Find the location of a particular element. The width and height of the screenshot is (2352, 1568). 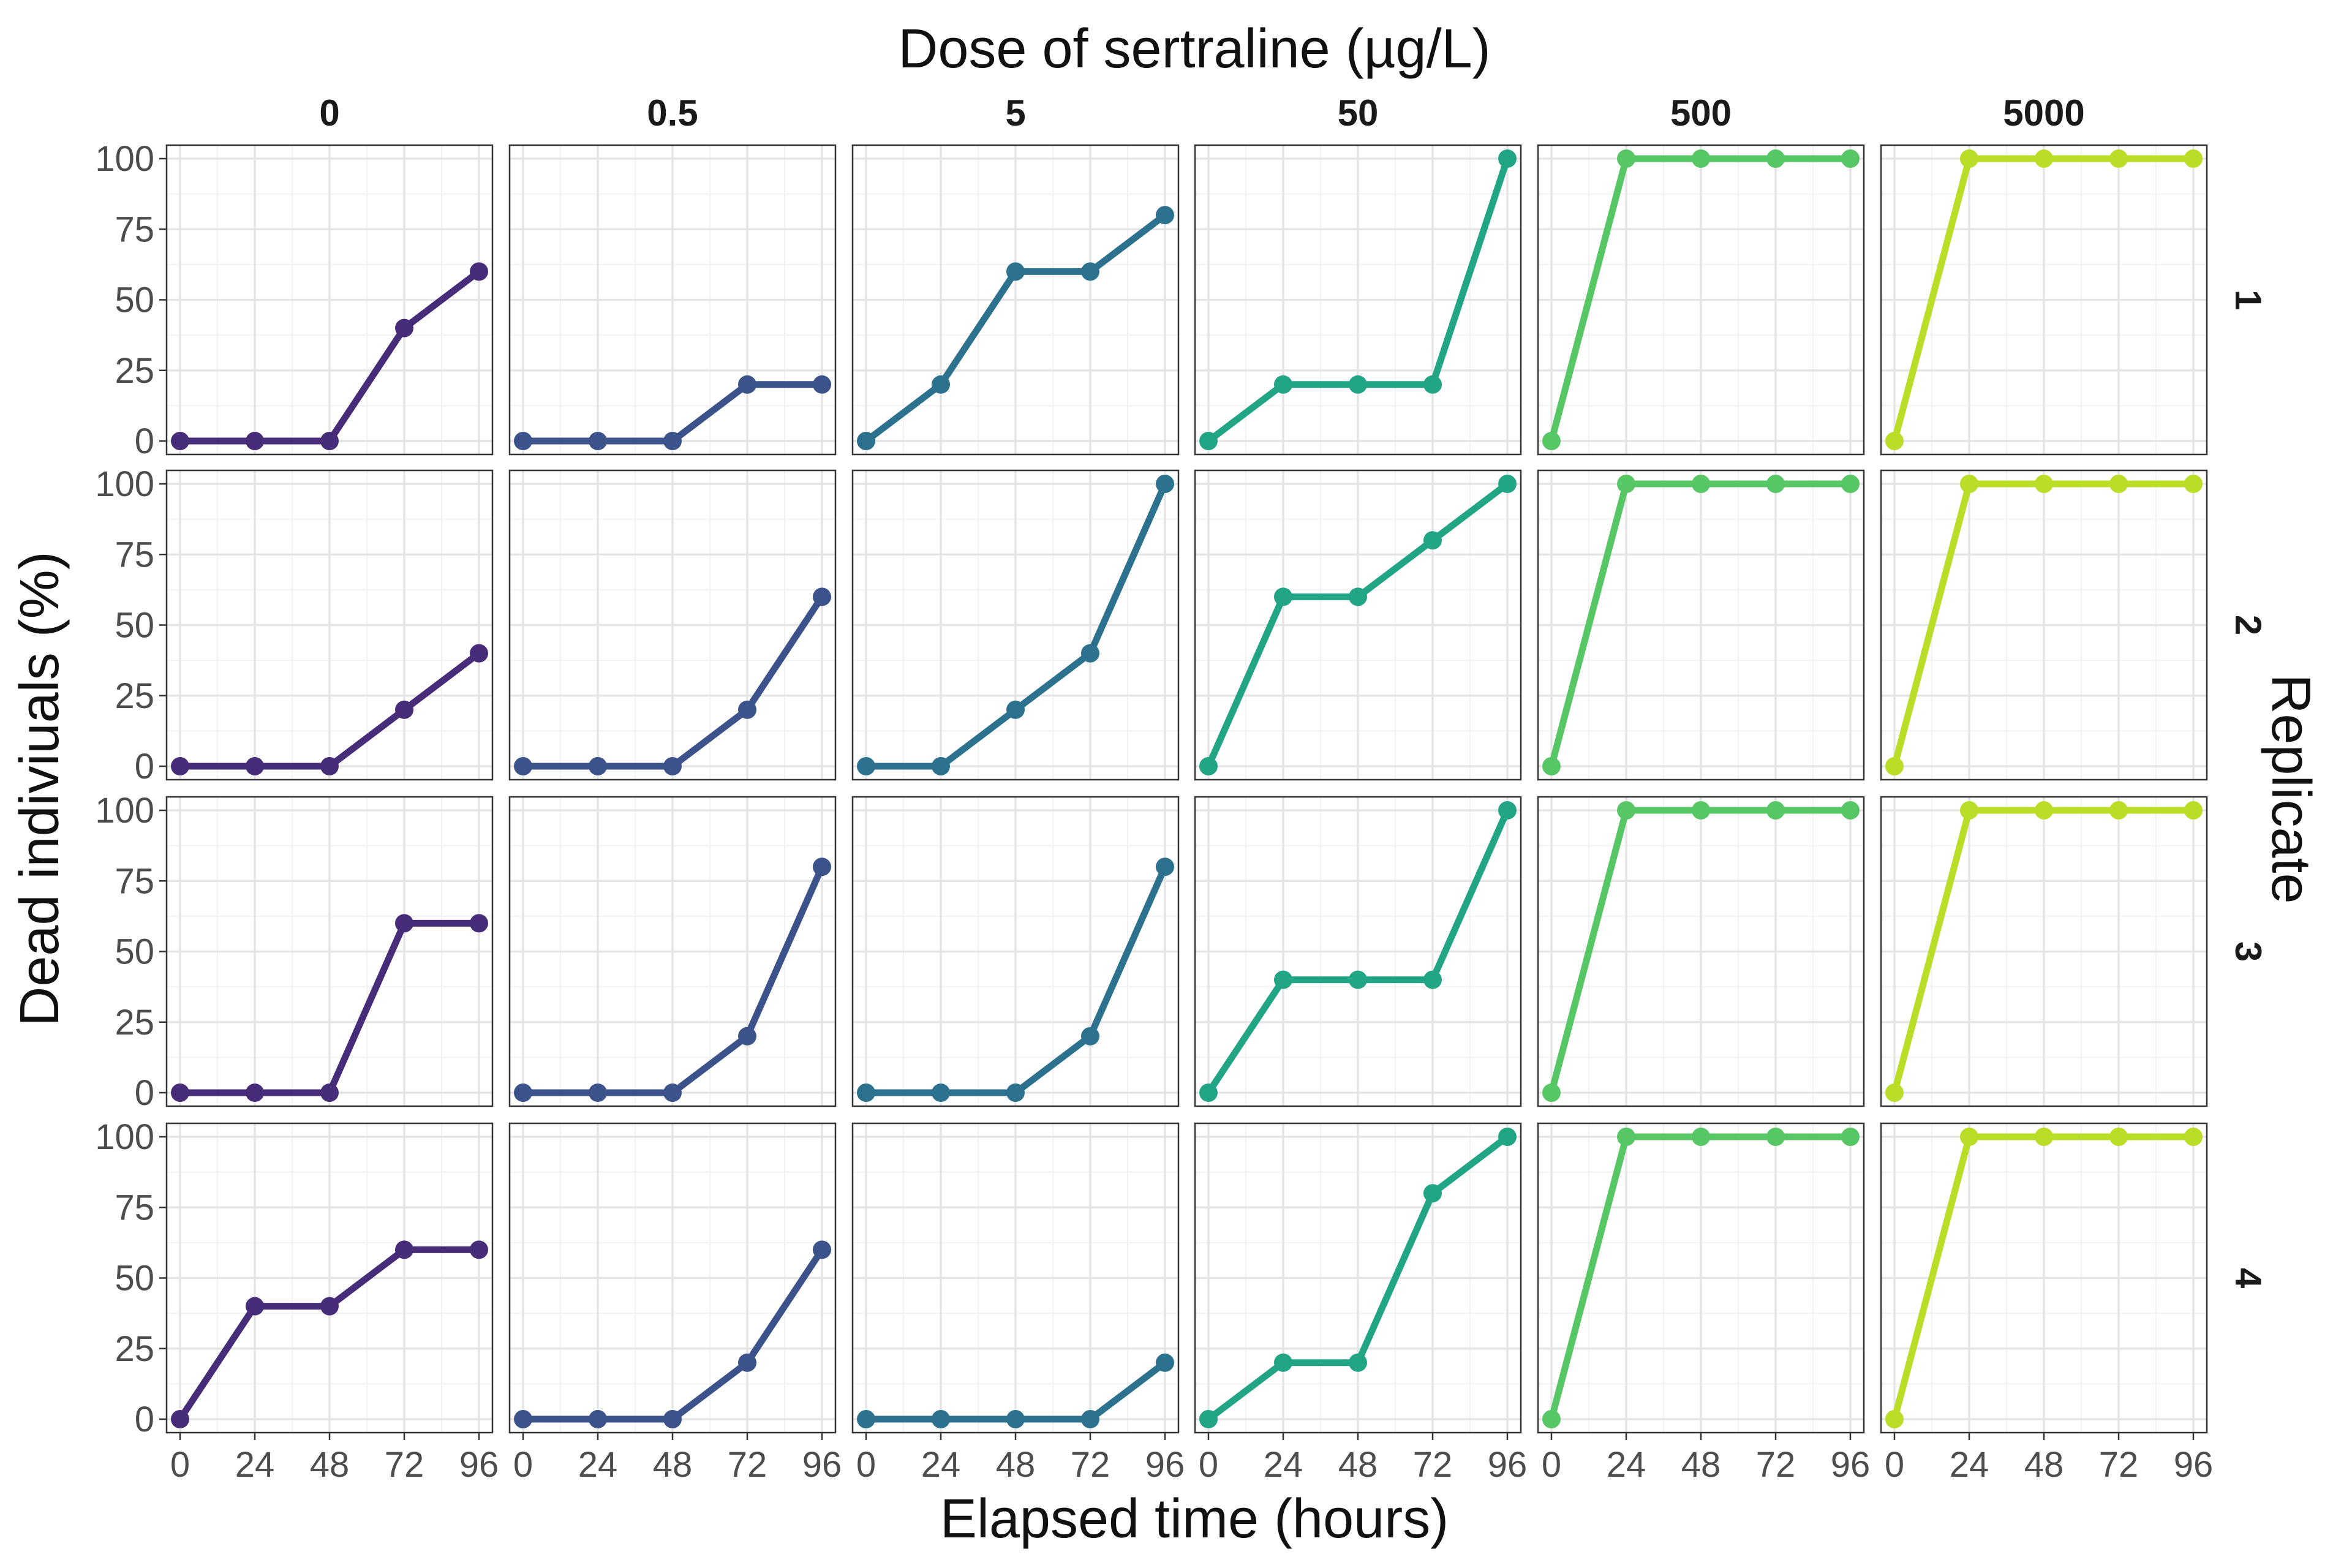

x-axis-title: Elapsed time (hours) is located at coordinates (1194, 1519).